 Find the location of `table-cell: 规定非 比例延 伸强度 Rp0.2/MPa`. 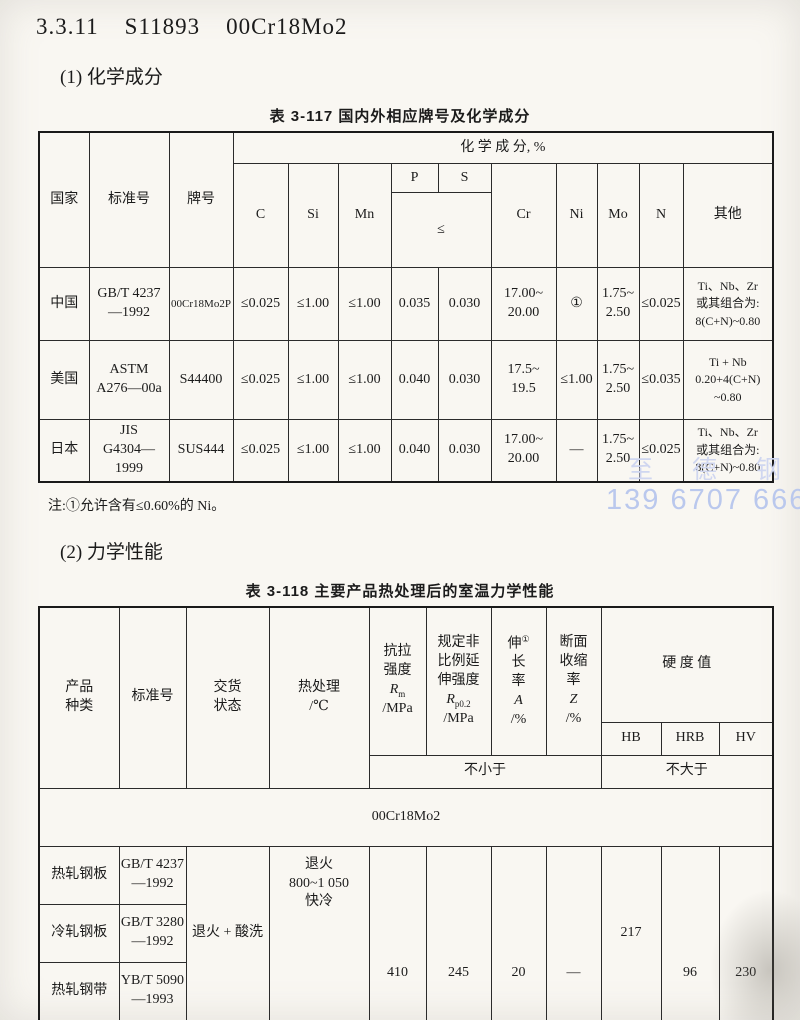

table-cell: 规定非 比例延 伸强度 Rp0.2/MPa is located at coordinates (458, 681).